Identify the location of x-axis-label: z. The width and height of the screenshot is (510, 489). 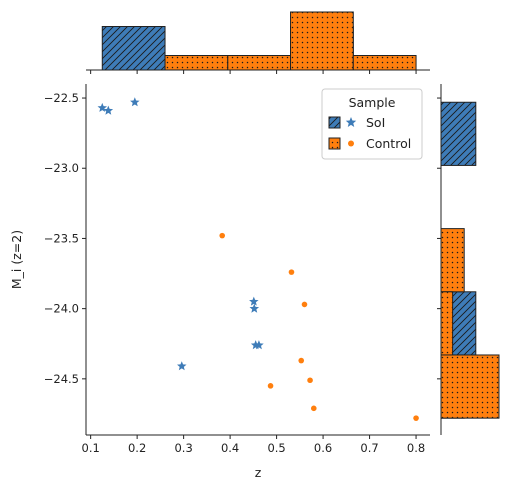
(258, 472).